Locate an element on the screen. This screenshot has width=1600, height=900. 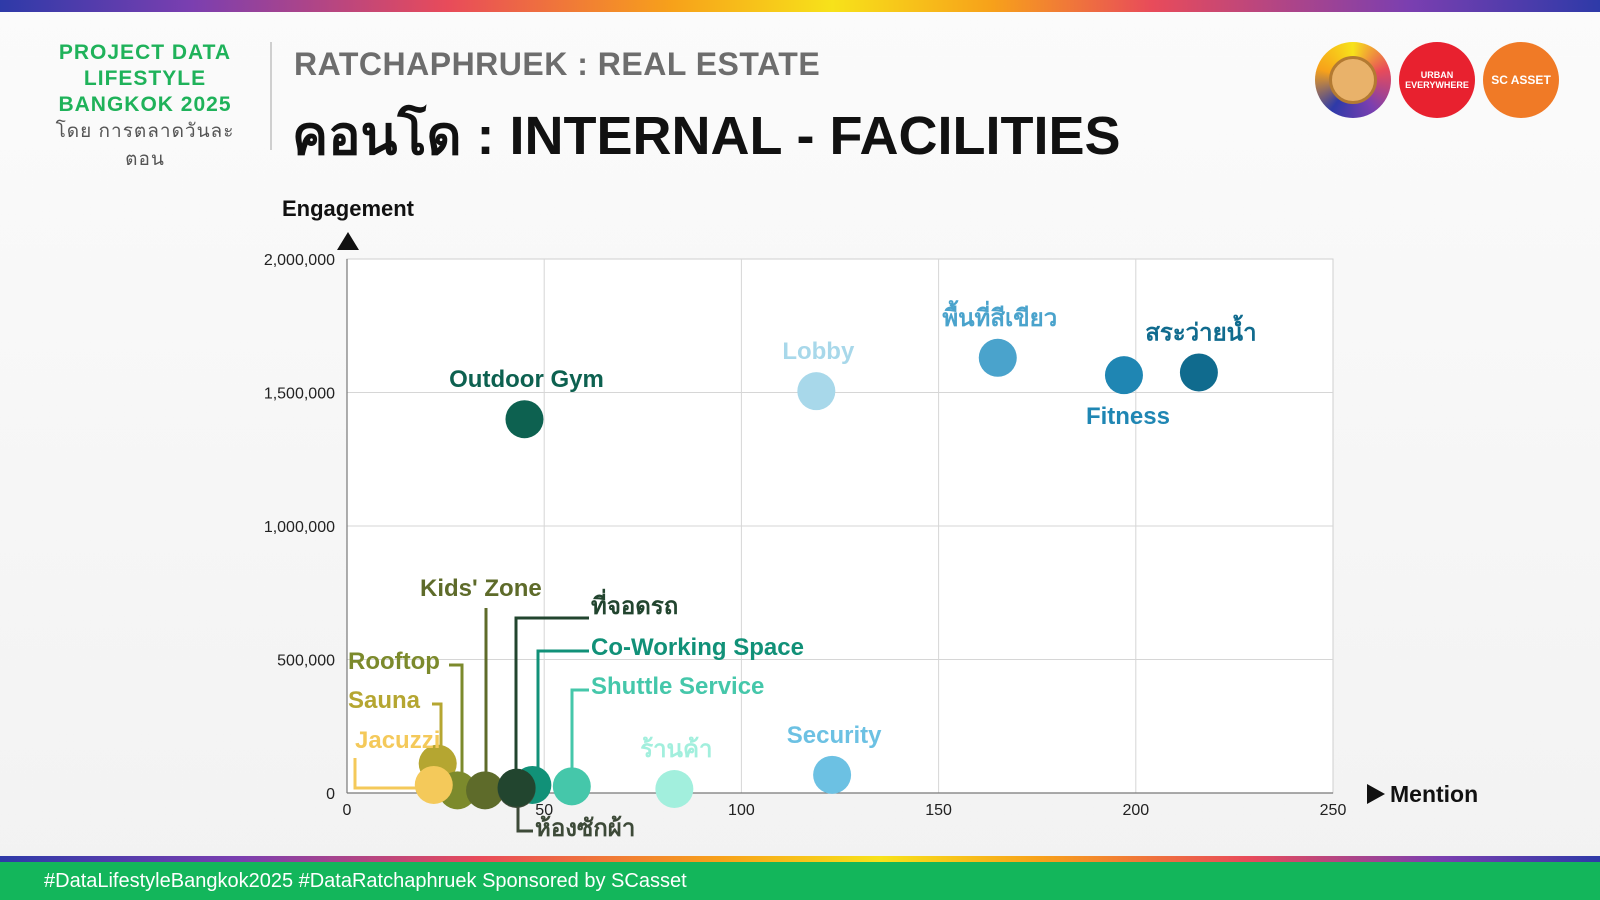
x-tick-label: 100 is located at coordinates (741, 810).